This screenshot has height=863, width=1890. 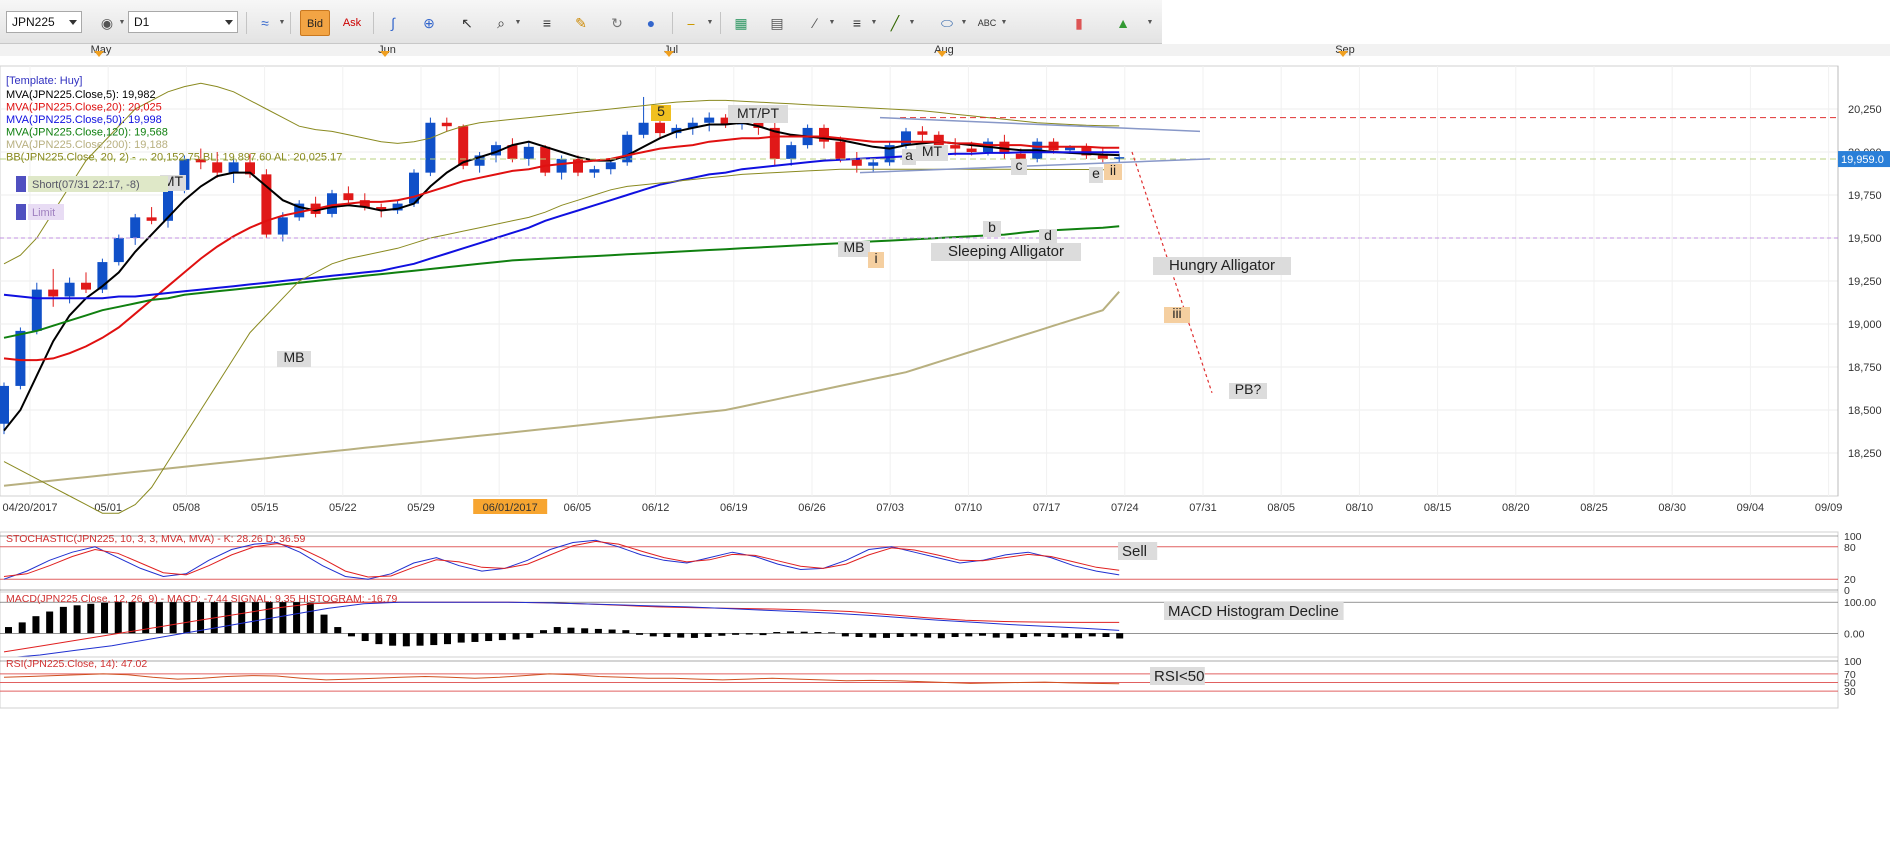 I want to click on crosshair-icon: ⊕, so click(x=429, y=23).